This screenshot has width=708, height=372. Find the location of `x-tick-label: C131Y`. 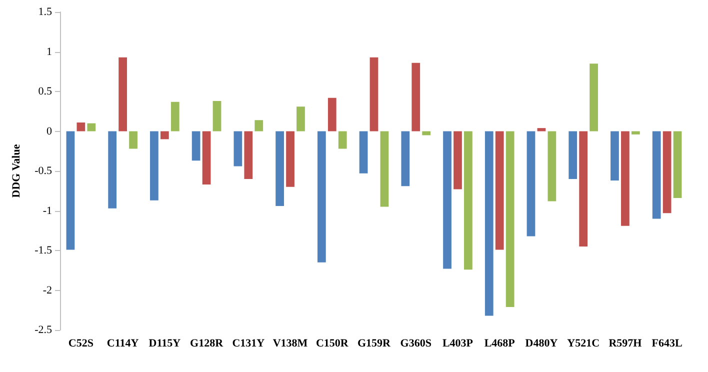

x-tick-label: C131Y is located at coordinates (248, 344).